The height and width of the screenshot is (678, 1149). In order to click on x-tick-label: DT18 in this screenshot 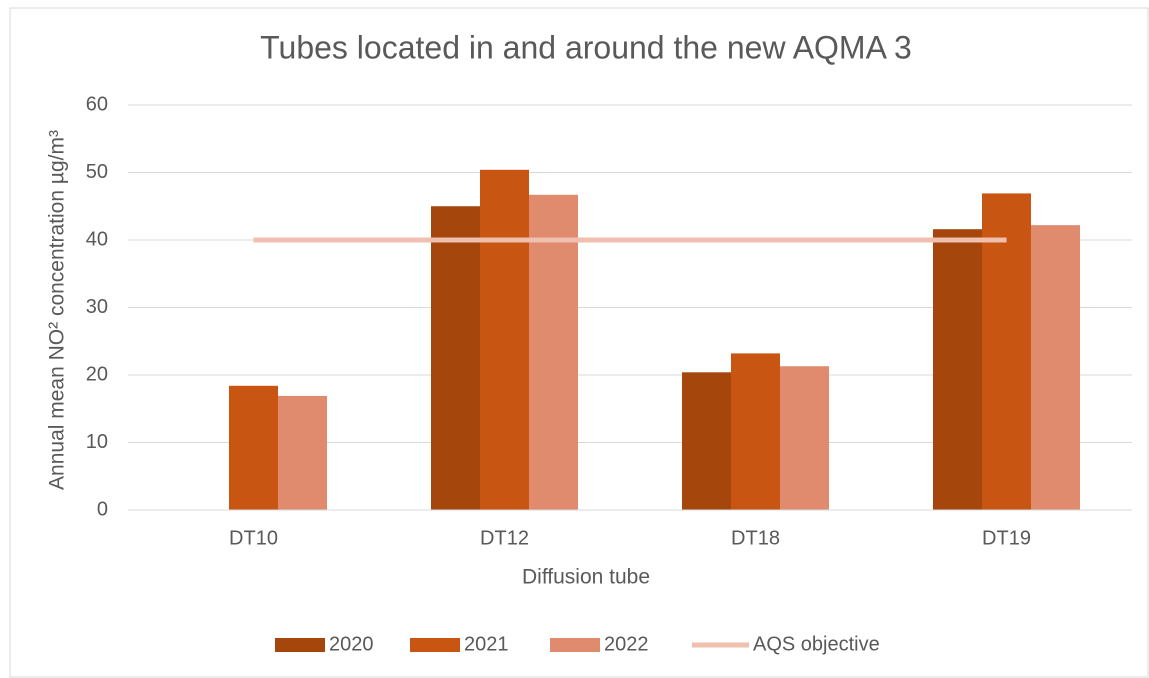, I will do `click(755, 538)`.